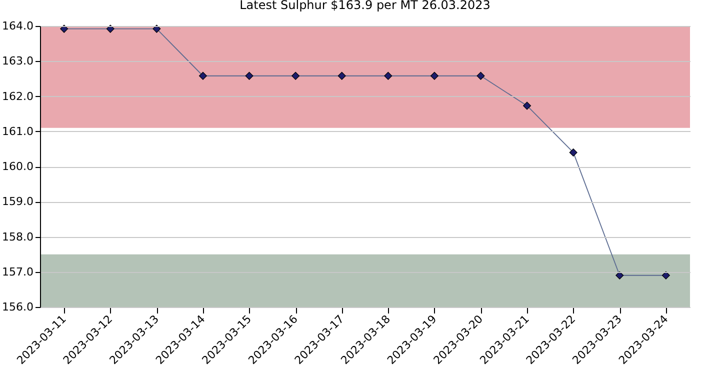  What do you see at coordinates (18, 307) in the screenshot?
I see `y-tick-label: 156.0` at bounding box center [18, 307].